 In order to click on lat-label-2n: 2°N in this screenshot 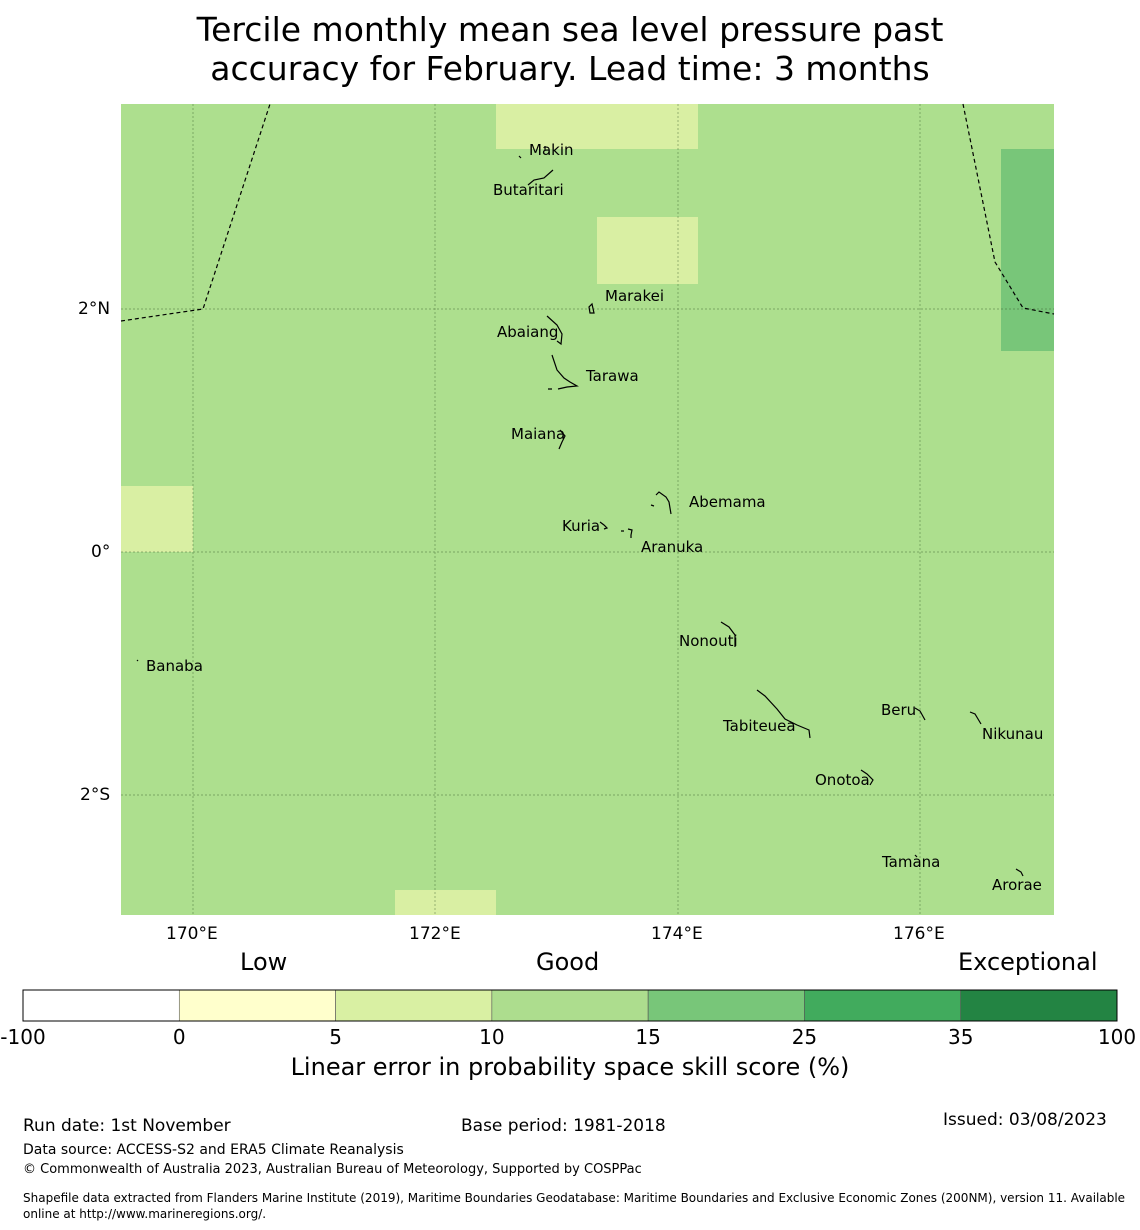, I will do `click(94, 309)`.